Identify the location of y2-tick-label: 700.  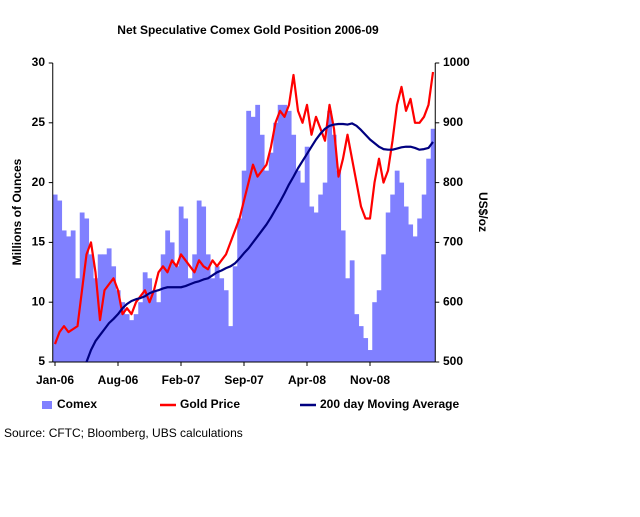
(453, 242).